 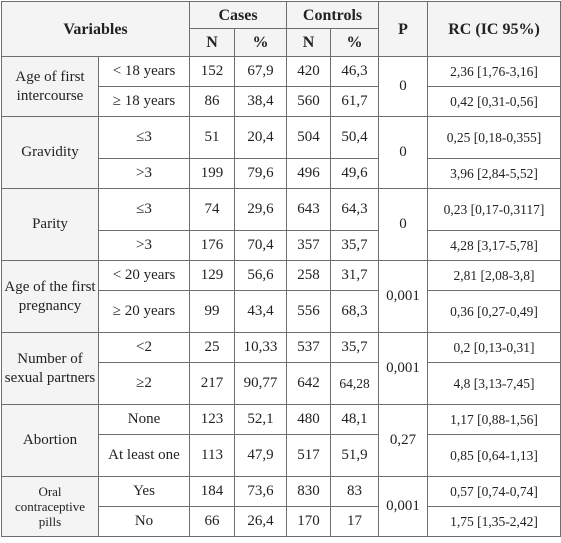 I want to click on cases-n-cell: 86, so click(x=212, y=101).